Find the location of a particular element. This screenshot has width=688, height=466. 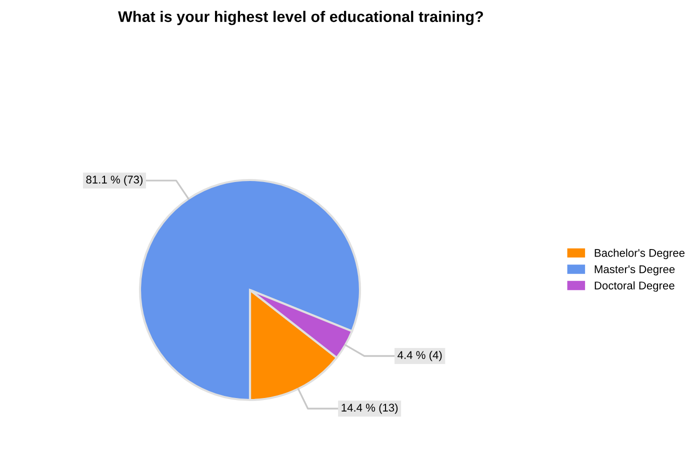

chart-title: What is your highest level of educational training? is located at coordinates (300, 18).